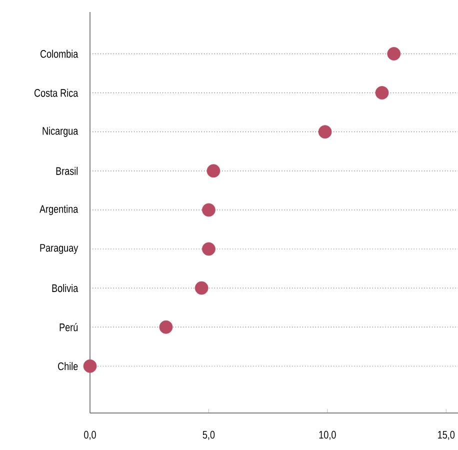 The height and width of the screenshot is (450, 458). Describe the element at coordinates (59, 210) in the screenshot. I see `y-tick-label: Argentina` at that location.